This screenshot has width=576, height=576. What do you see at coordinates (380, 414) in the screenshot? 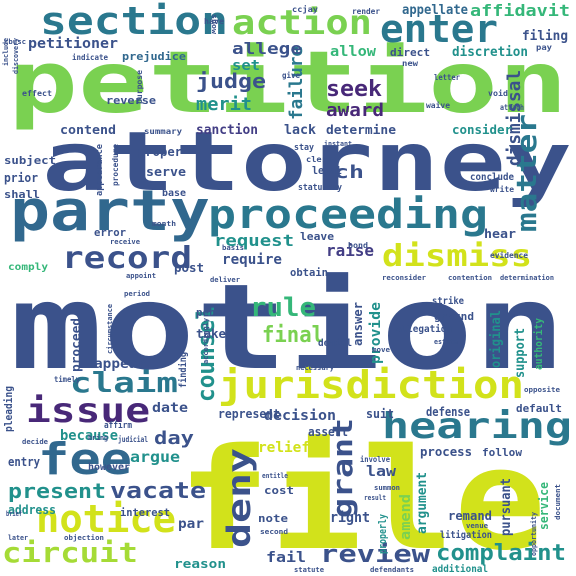
I see `word-suit: suit` at bounding box center [380, 414].